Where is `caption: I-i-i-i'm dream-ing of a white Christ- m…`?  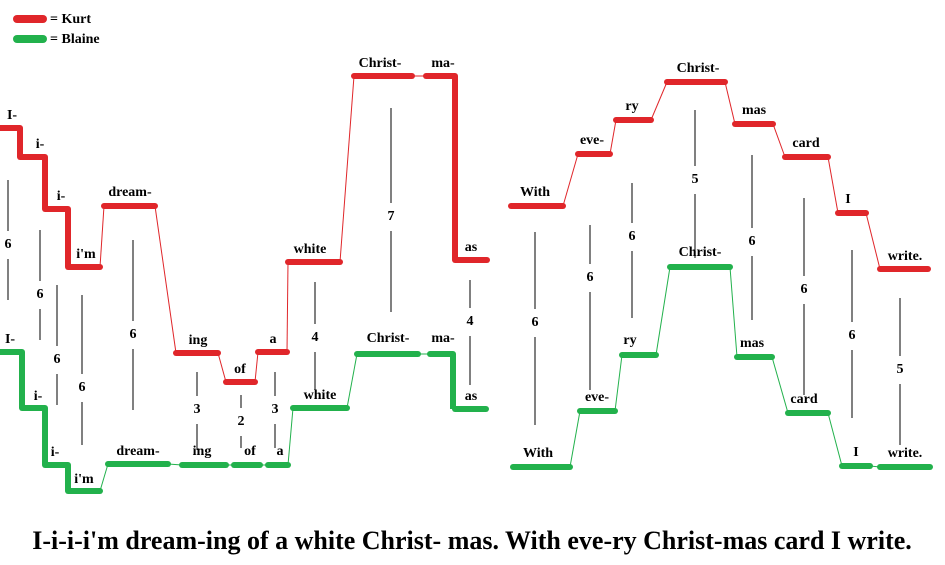 caption: I-i-i-i'm dream-ing of a white Christ- m… is located at coordinates (472, 540).